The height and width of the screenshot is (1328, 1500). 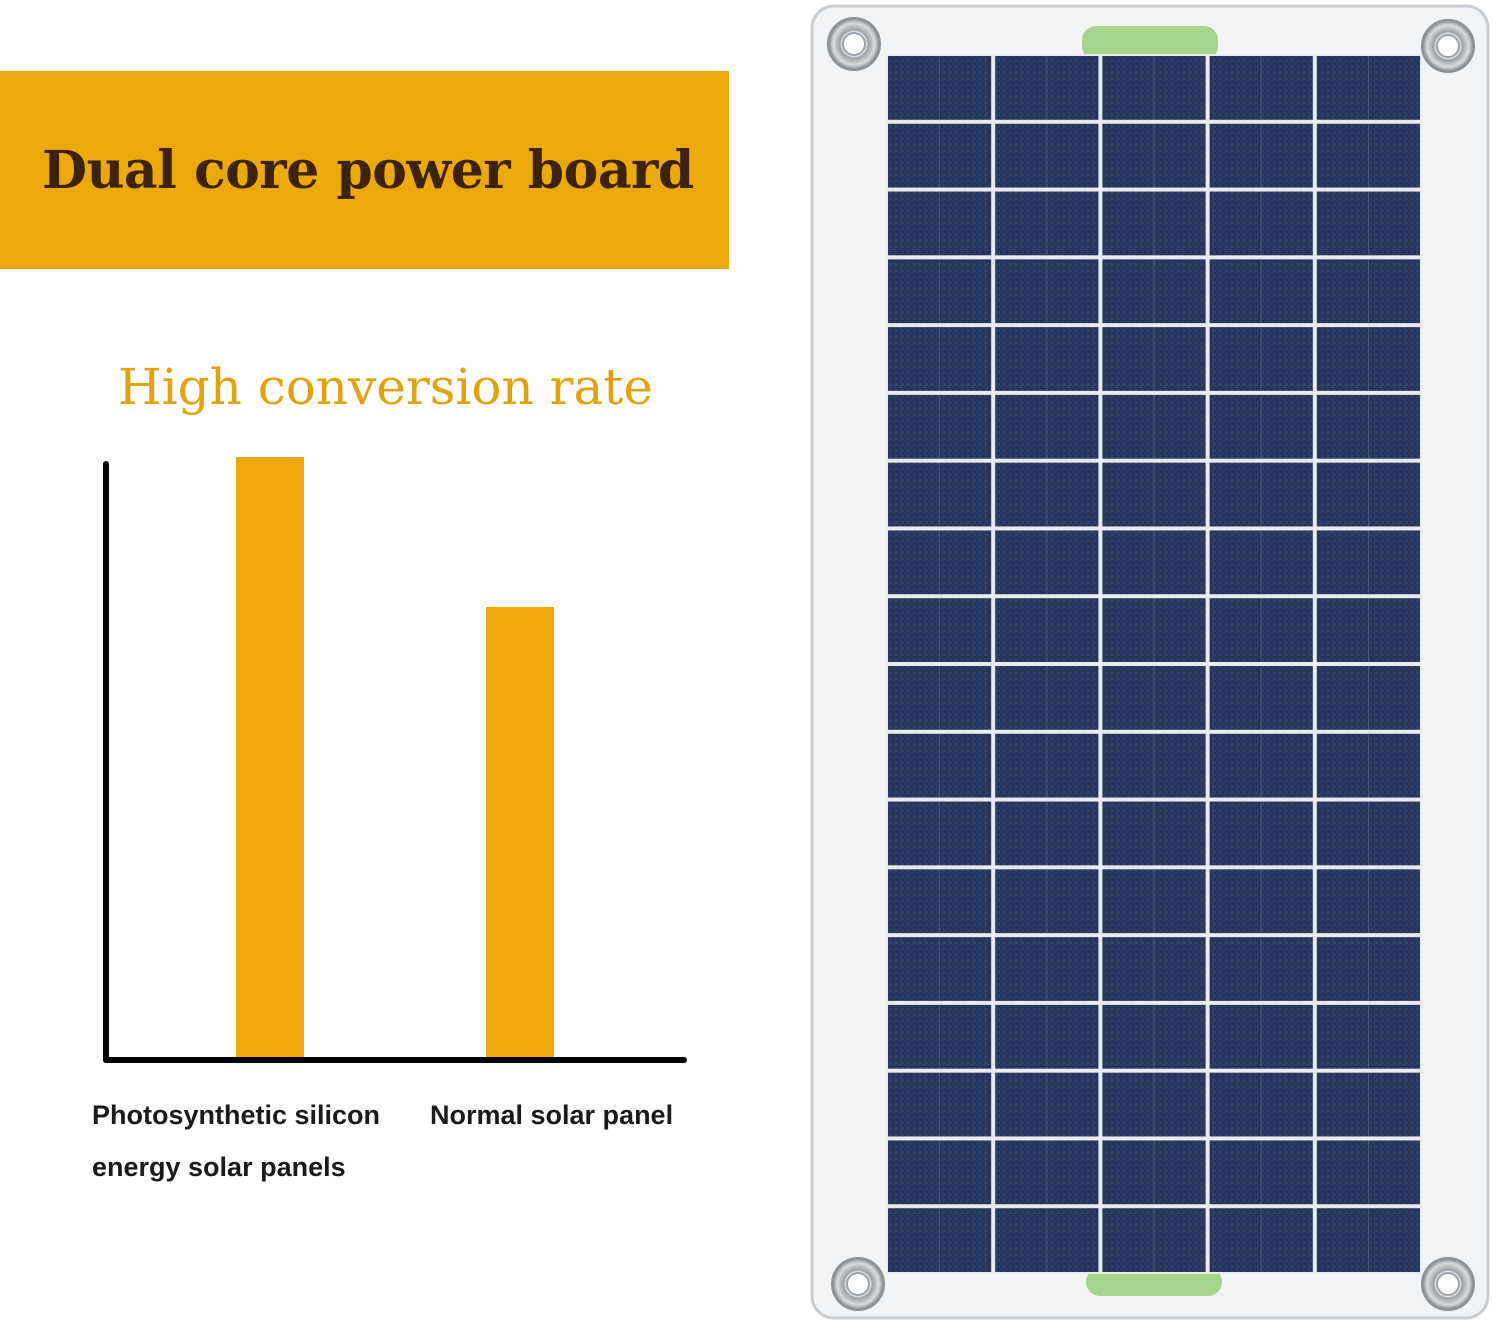 I want to click on header-banner: Dual core power board, so click(x=364, y=170).